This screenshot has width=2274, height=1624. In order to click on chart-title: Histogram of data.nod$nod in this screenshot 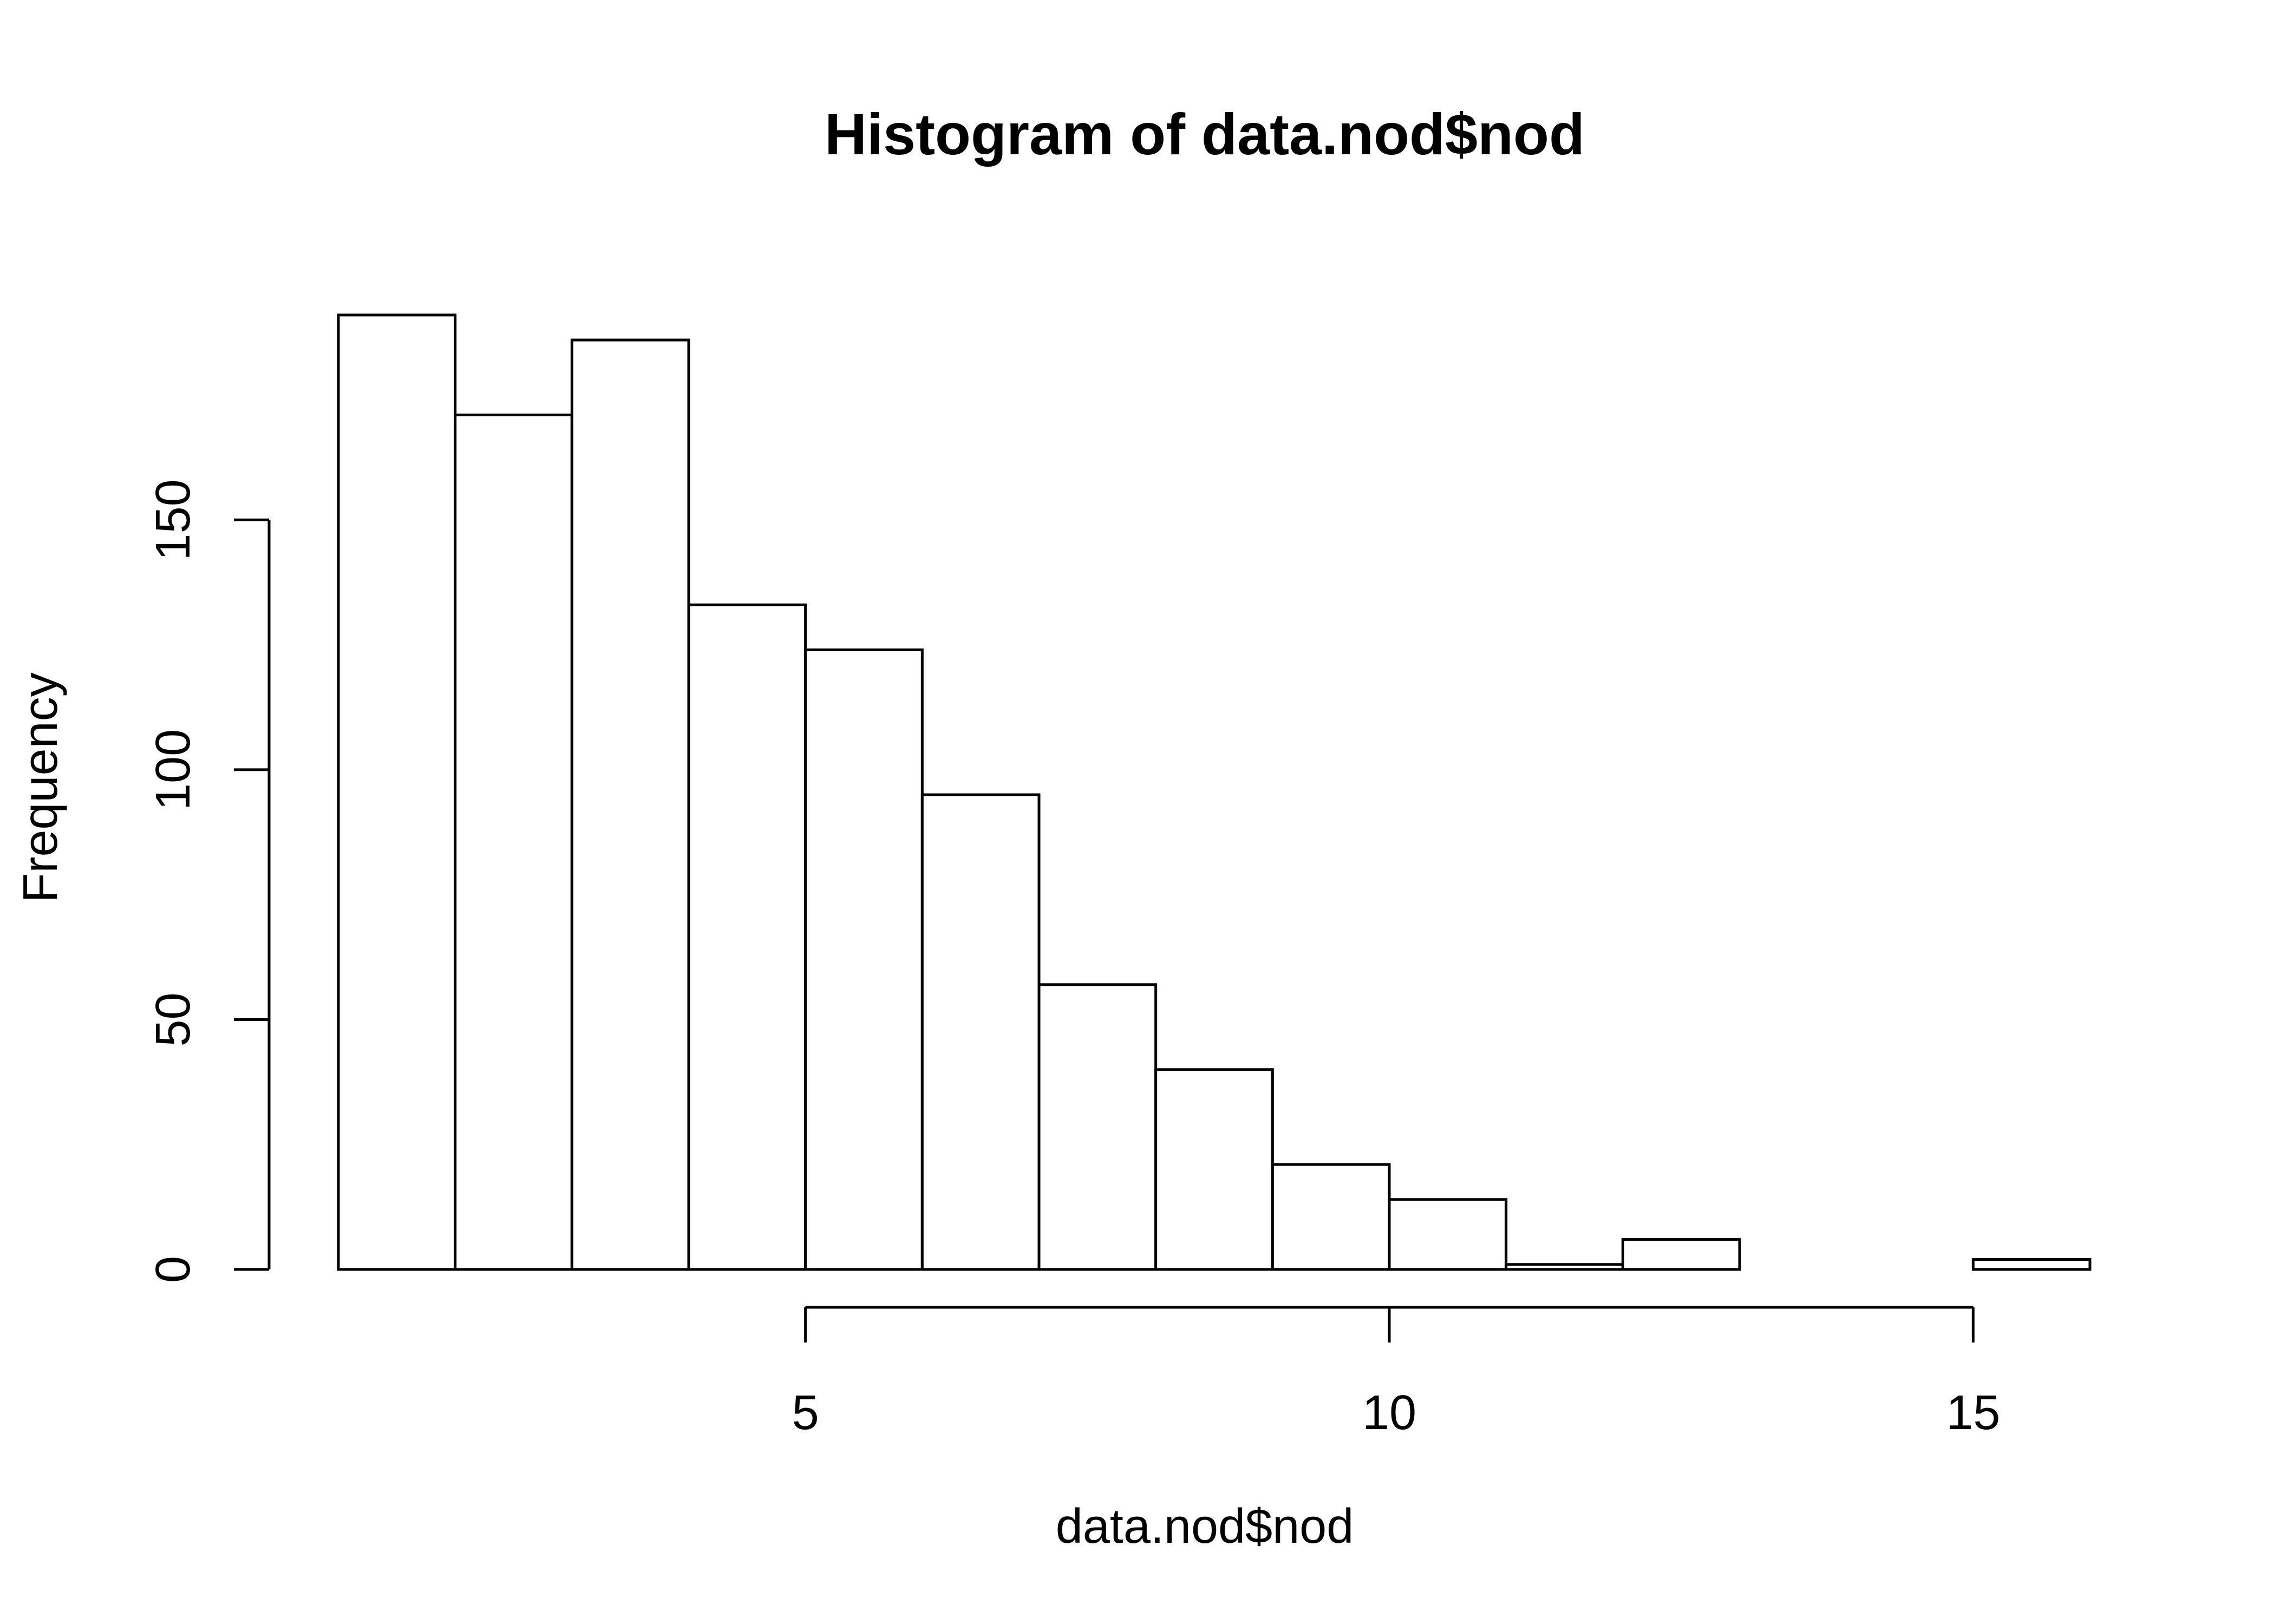, I will do `click(1205, 134)`.